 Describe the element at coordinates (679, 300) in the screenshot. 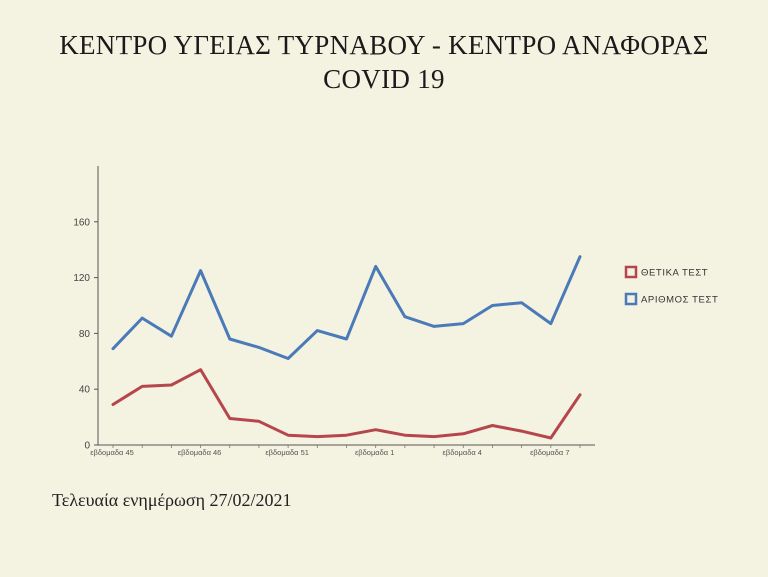

I see `legend-label: ΑΡΙΘΜΟΣ ΤΕΣΤ` at that location.